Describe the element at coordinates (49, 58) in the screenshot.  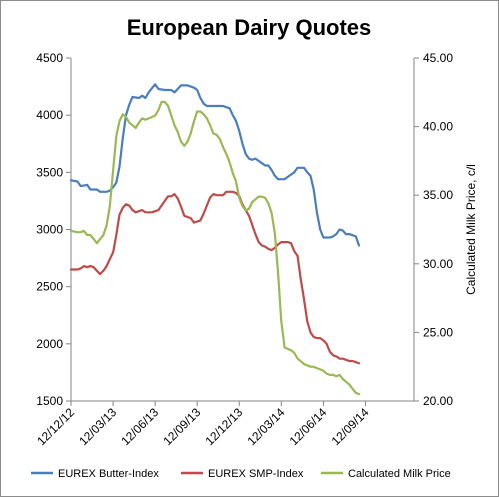
I see `y-left-tick-label: 4500` at that location.